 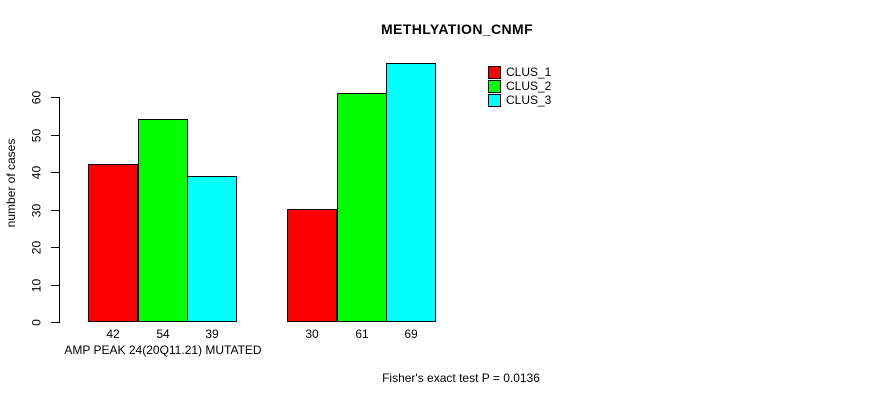 I want to click on footnote-fisher-test: Fisher's exact test P = 0.0136, so click(x=461, y=378).